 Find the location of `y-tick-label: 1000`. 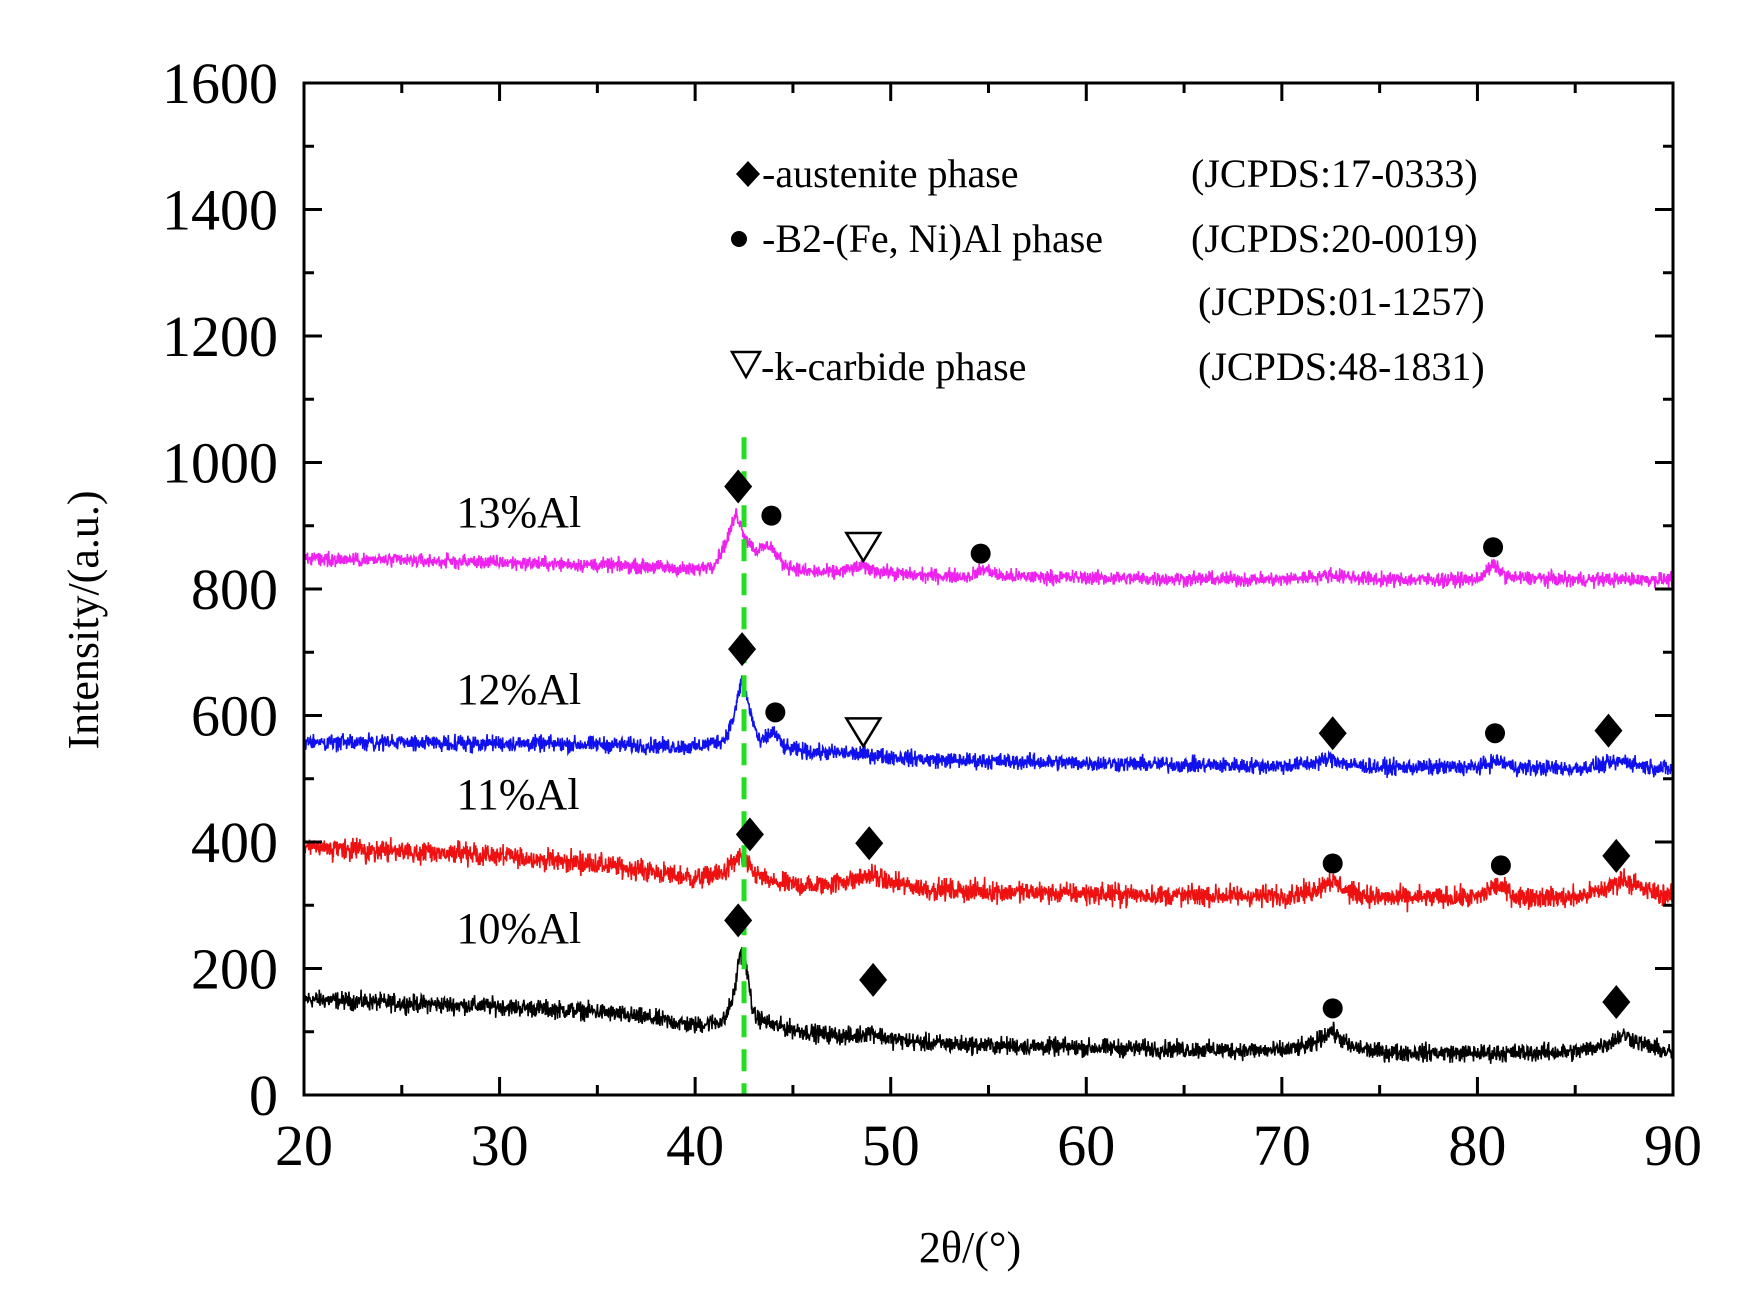

y-tick-label: 1000 is located at coordinates (220, 463).